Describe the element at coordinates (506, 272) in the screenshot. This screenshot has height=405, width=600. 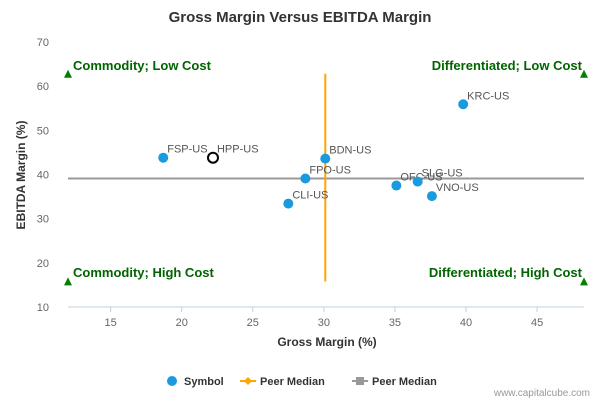
I see `quadrant-label: Differentiated; High Cost` at that location.